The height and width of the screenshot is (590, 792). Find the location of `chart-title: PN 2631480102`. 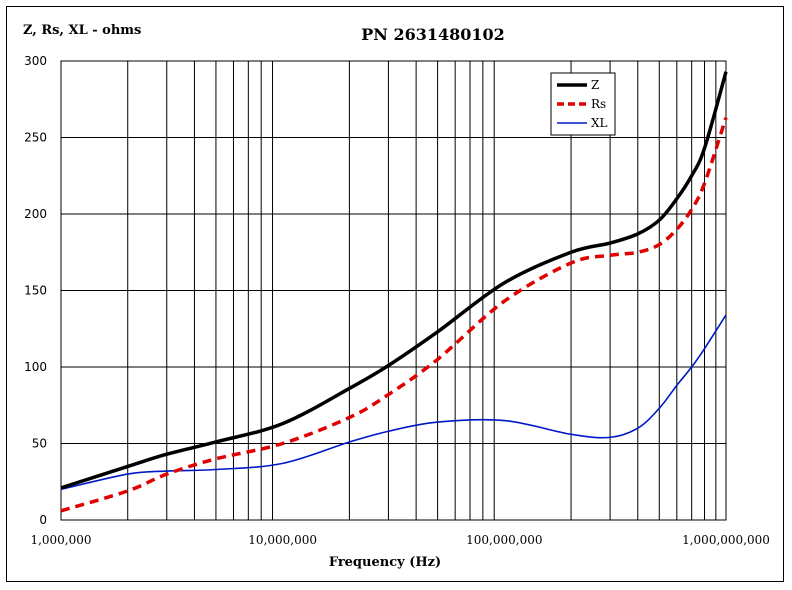

chart-title: PN 2631480102 is located at coordinates (433, 34).